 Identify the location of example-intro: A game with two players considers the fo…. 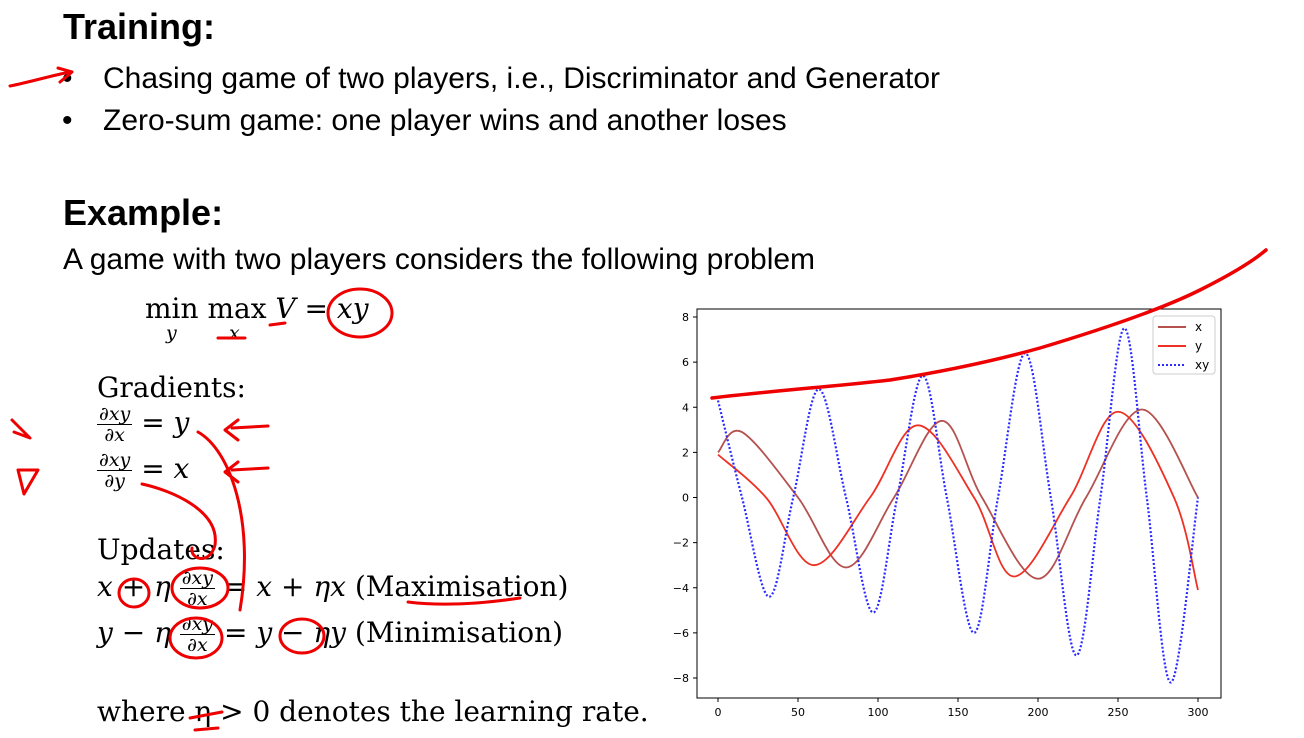
(439, 259).